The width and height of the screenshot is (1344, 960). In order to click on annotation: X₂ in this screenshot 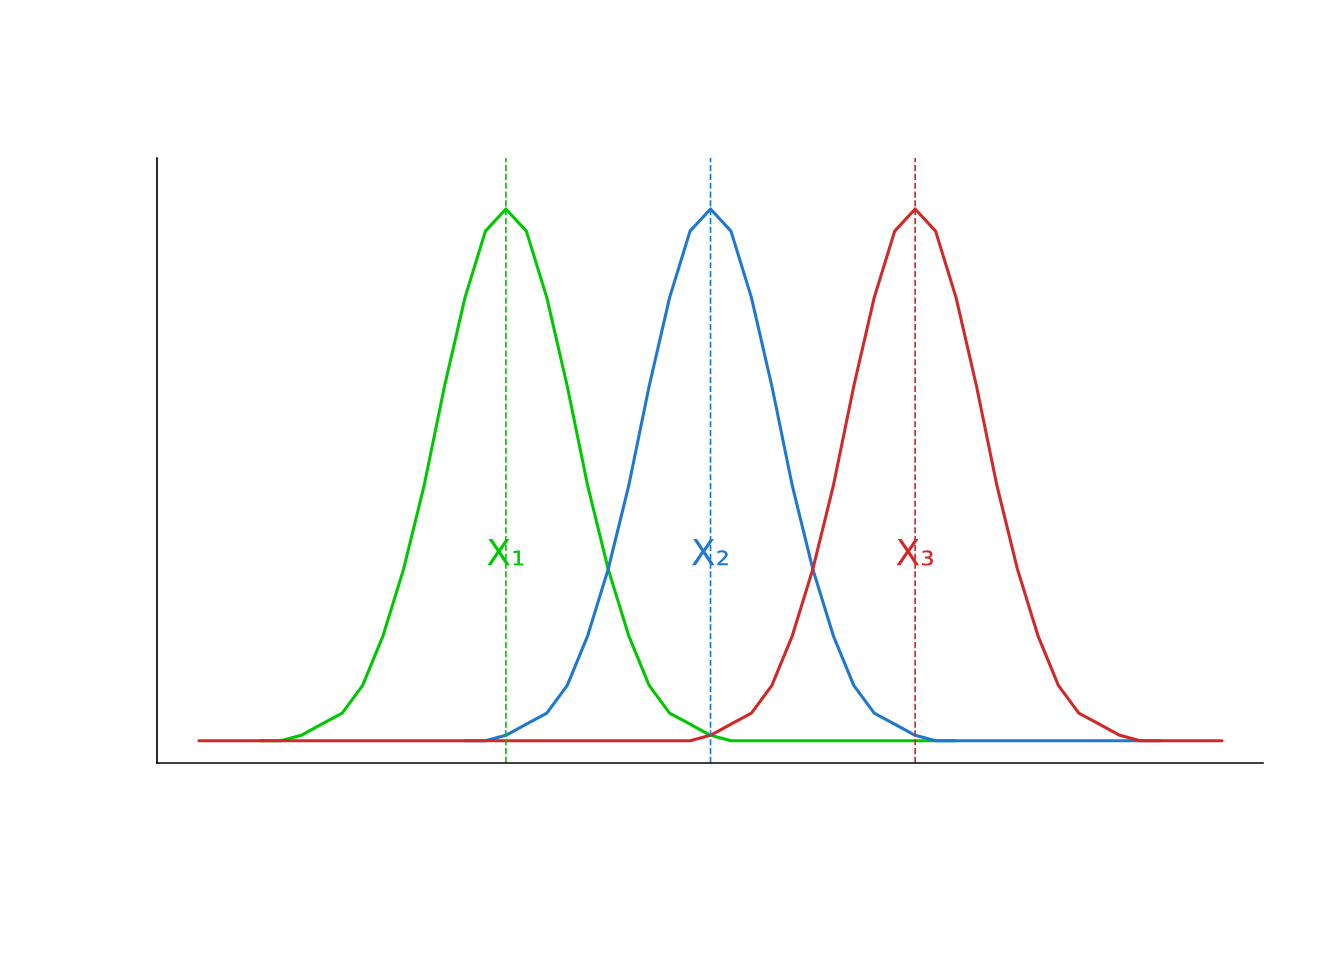, I will do `click(709, 552)`.